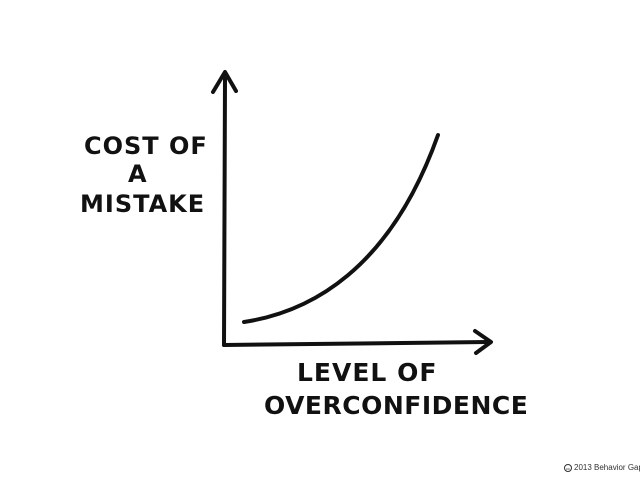 The width and height of the screenshot is (640, 488). What do you see at coordinates (138, 174) in the screenshot?
I see `y-axis-label-line-2: a` at bounding box center [138, 174].